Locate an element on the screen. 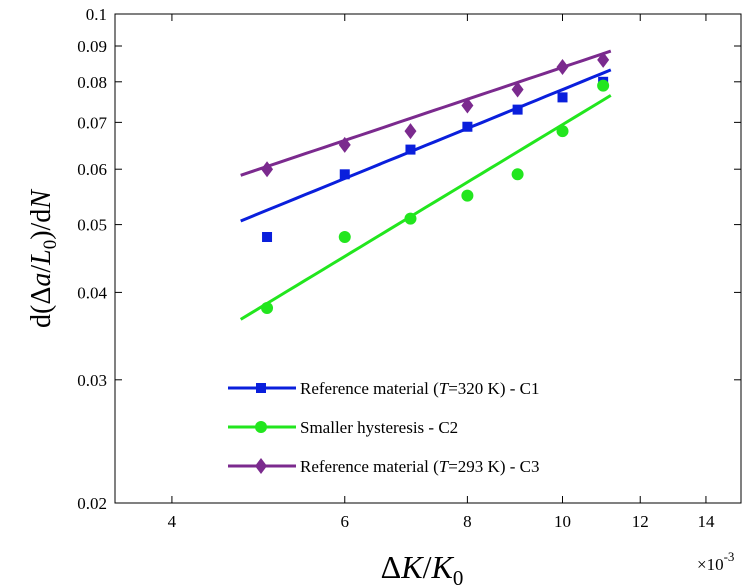 The image size is (747, 588). x-exponent-label: ×10⁻³ is located at coordinates (715, 561).